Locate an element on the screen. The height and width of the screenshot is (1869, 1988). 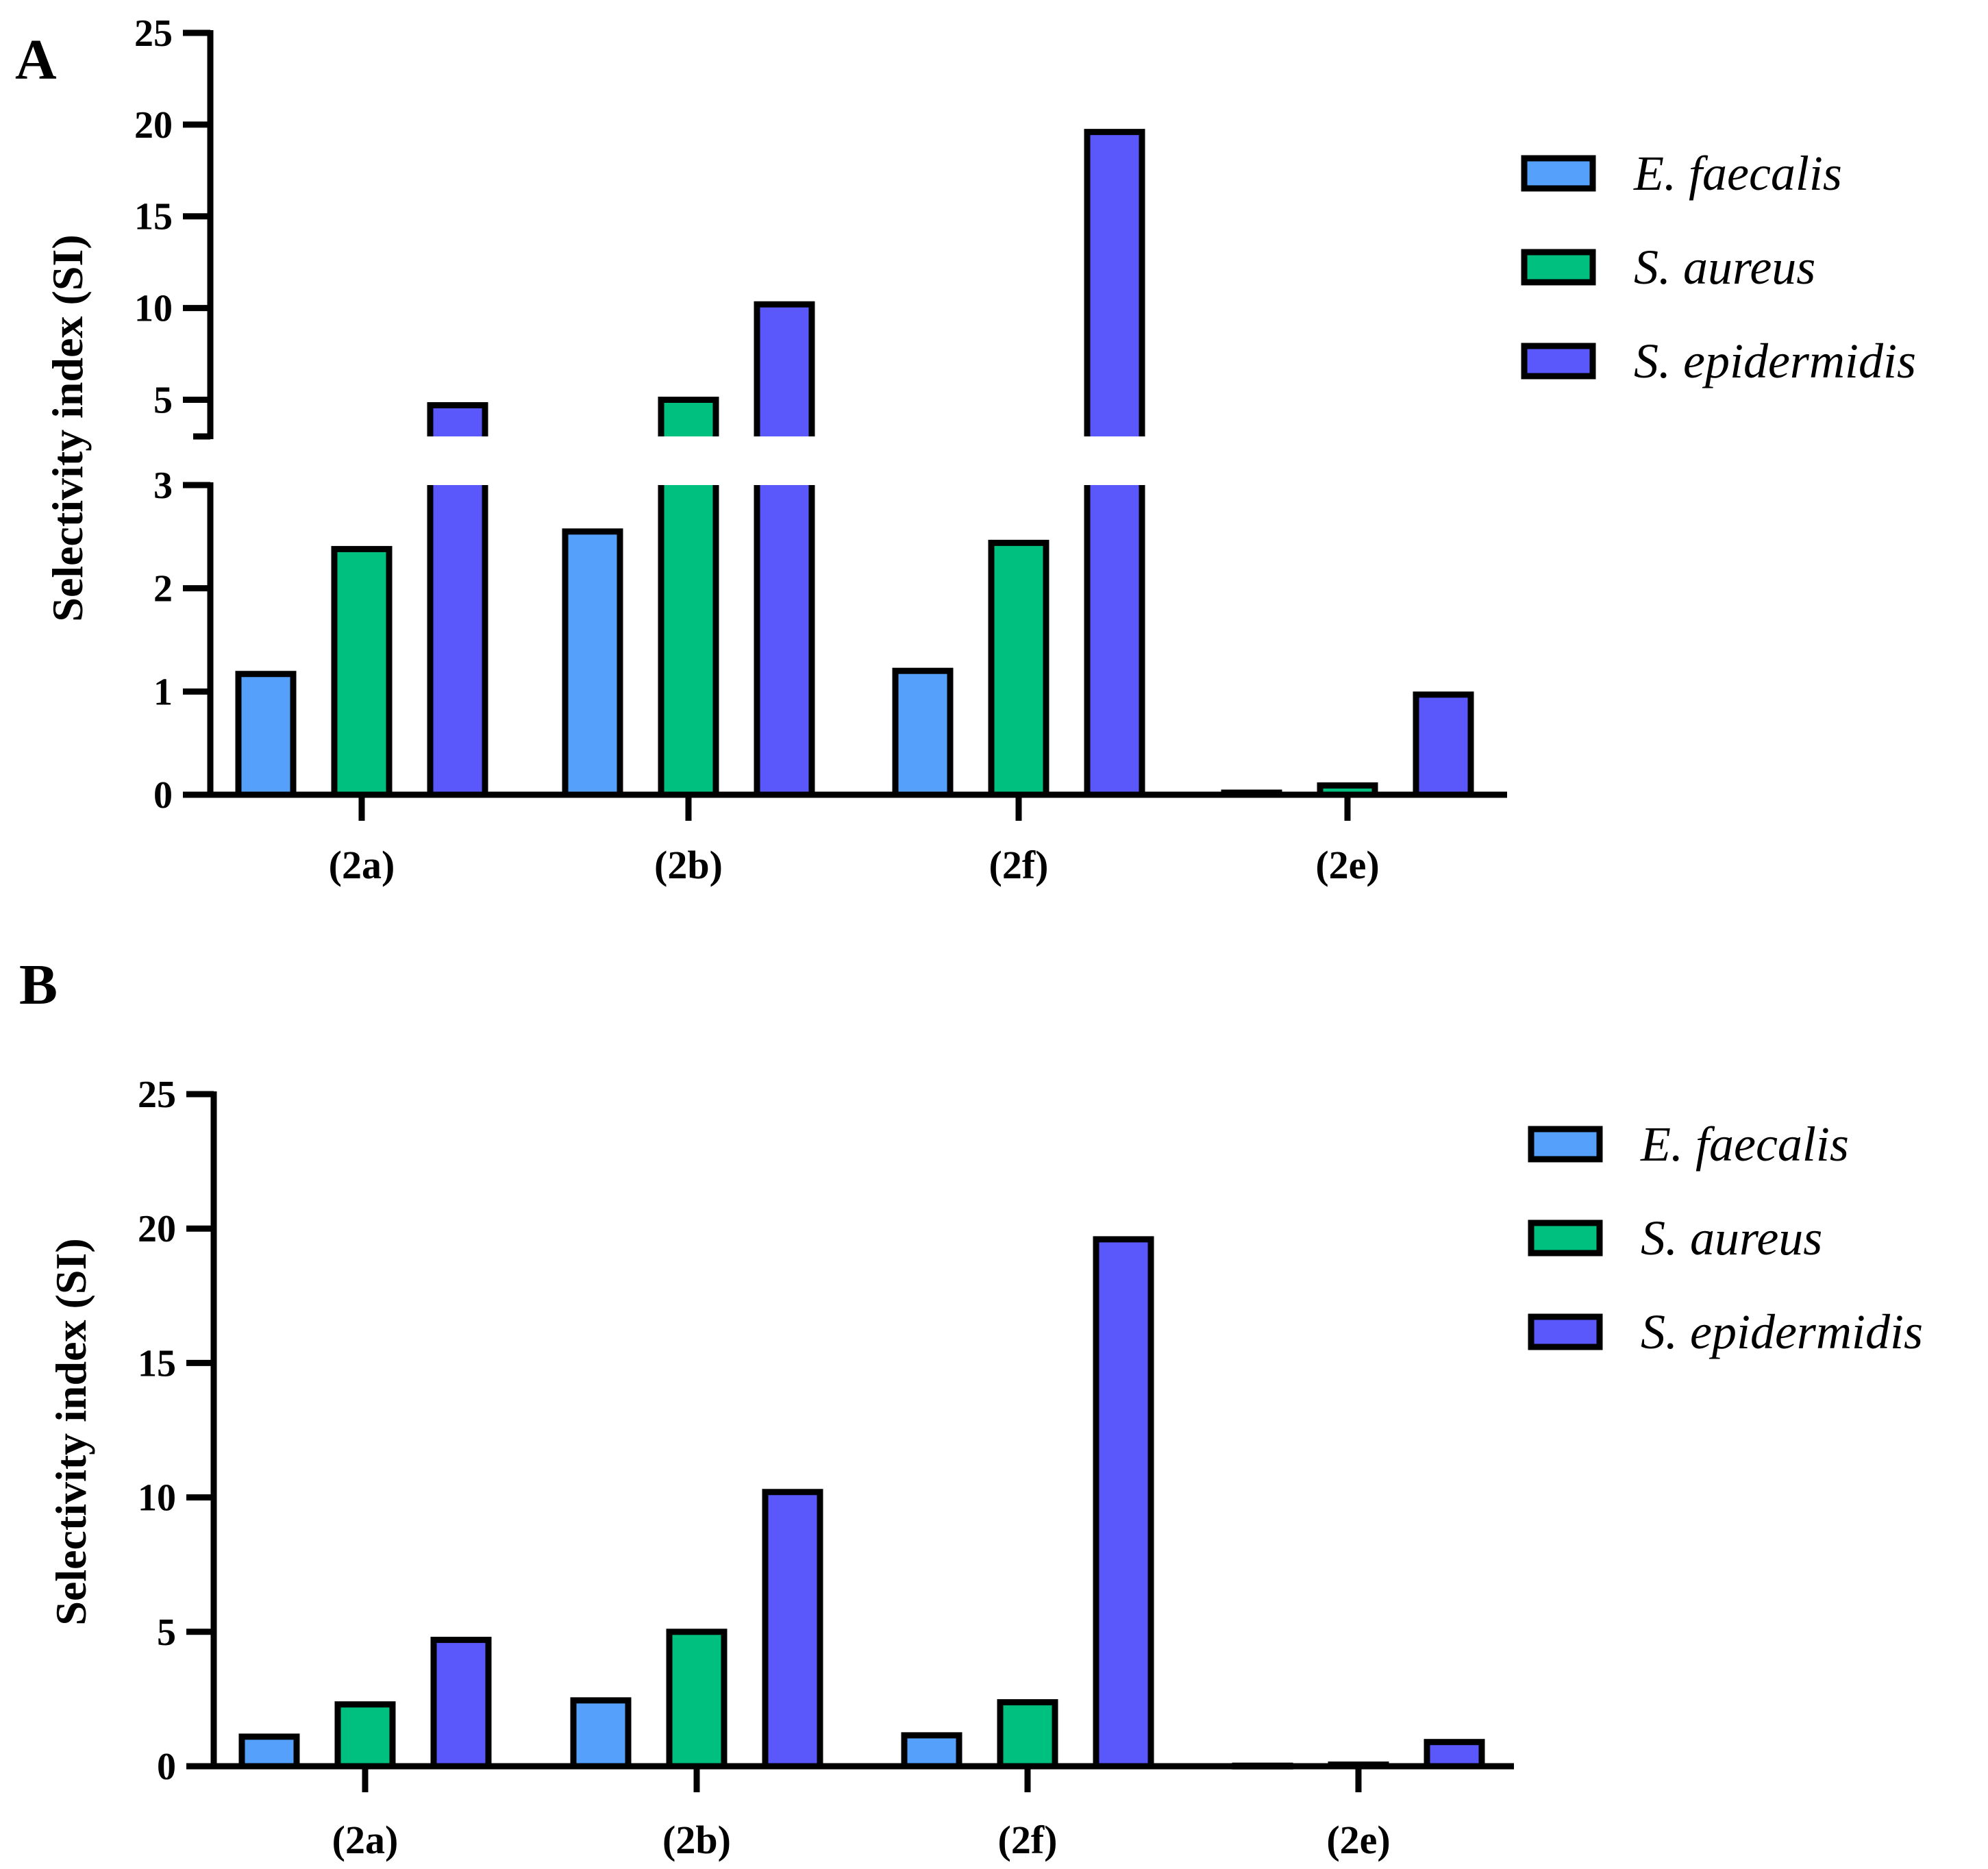
legend-swatch-a-s-aureus is located at coordinates (1558, 267).